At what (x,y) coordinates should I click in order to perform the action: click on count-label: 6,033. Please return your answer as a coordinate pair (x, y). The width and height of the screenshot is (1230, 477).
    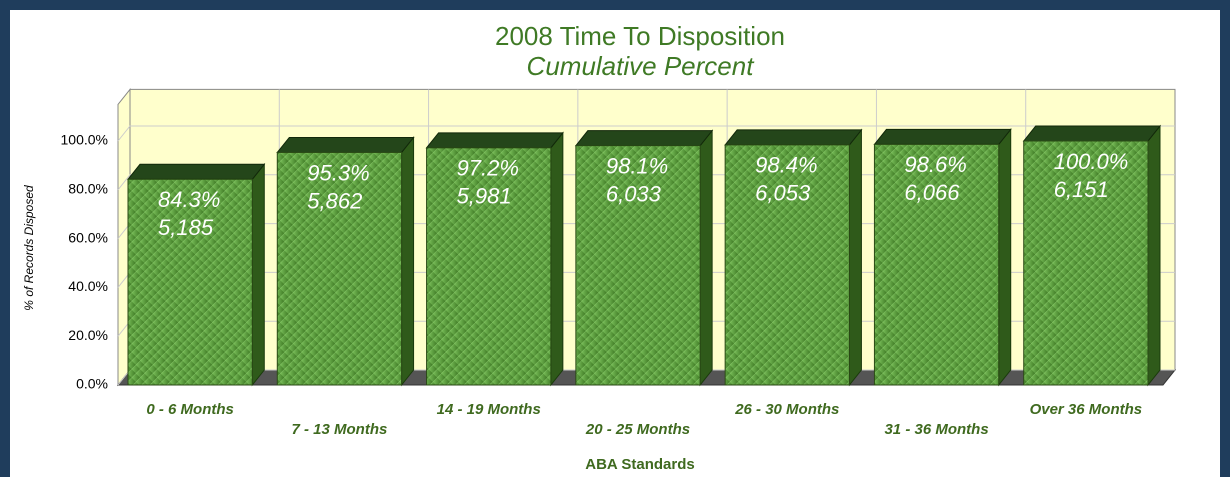
    Looking at the image, I should click on (634, 193).